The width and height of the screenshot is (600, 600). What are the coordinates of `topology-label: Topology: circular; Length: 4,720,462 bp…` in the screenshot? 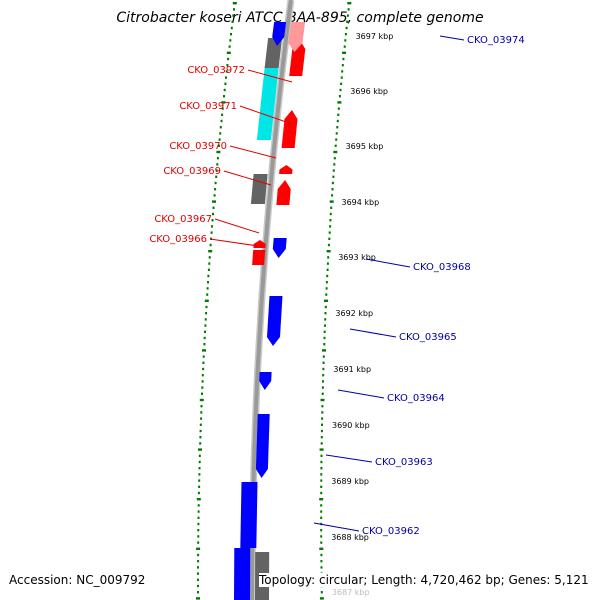 It's located at (424, 580).